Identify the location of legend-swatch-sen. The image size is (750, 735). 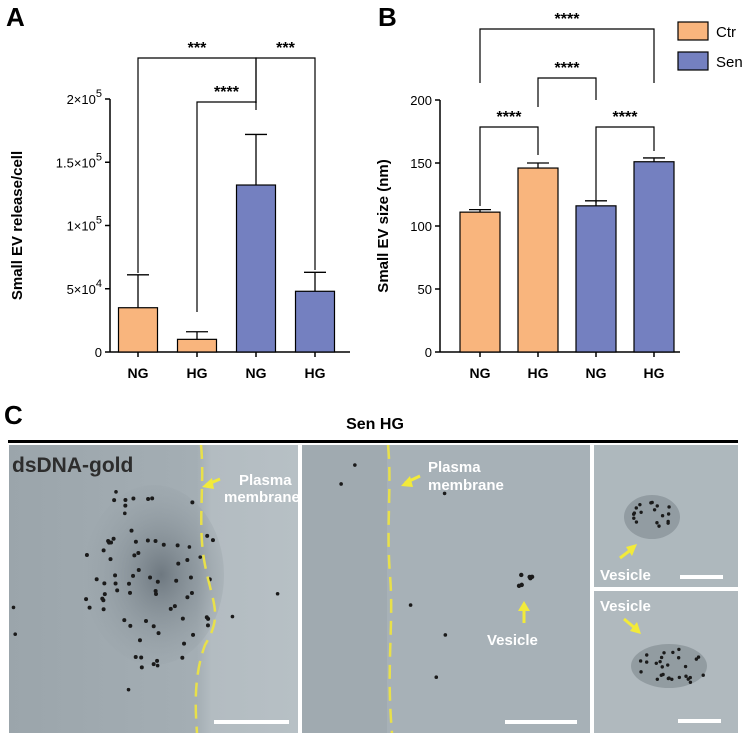
(693, 61).